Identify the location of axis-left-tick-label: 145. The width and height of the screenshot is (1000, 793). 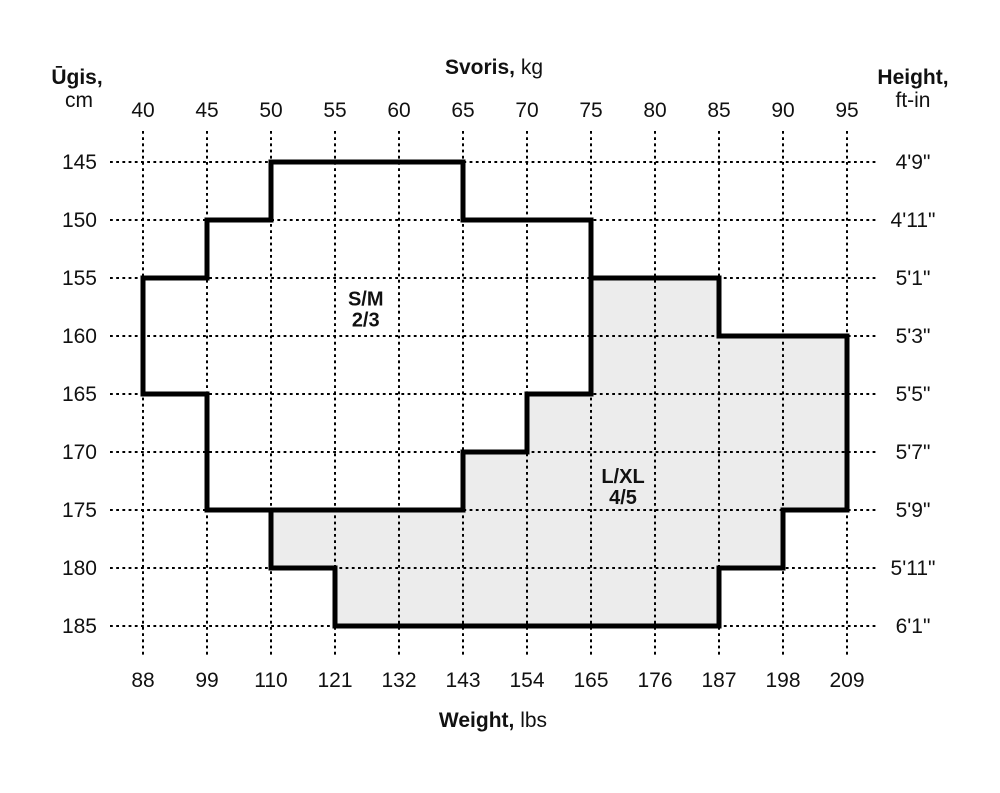
(79, 162).